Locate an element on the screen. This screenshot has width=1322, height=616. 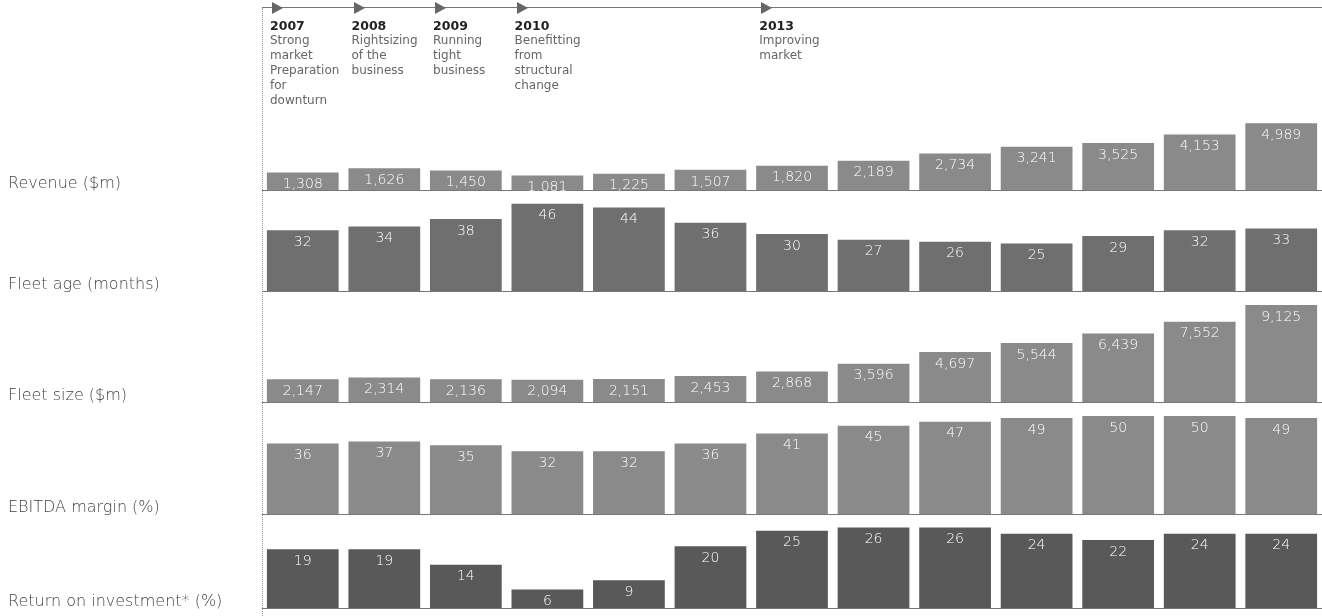
data-label: 47 is located at coordinates (955, 432).